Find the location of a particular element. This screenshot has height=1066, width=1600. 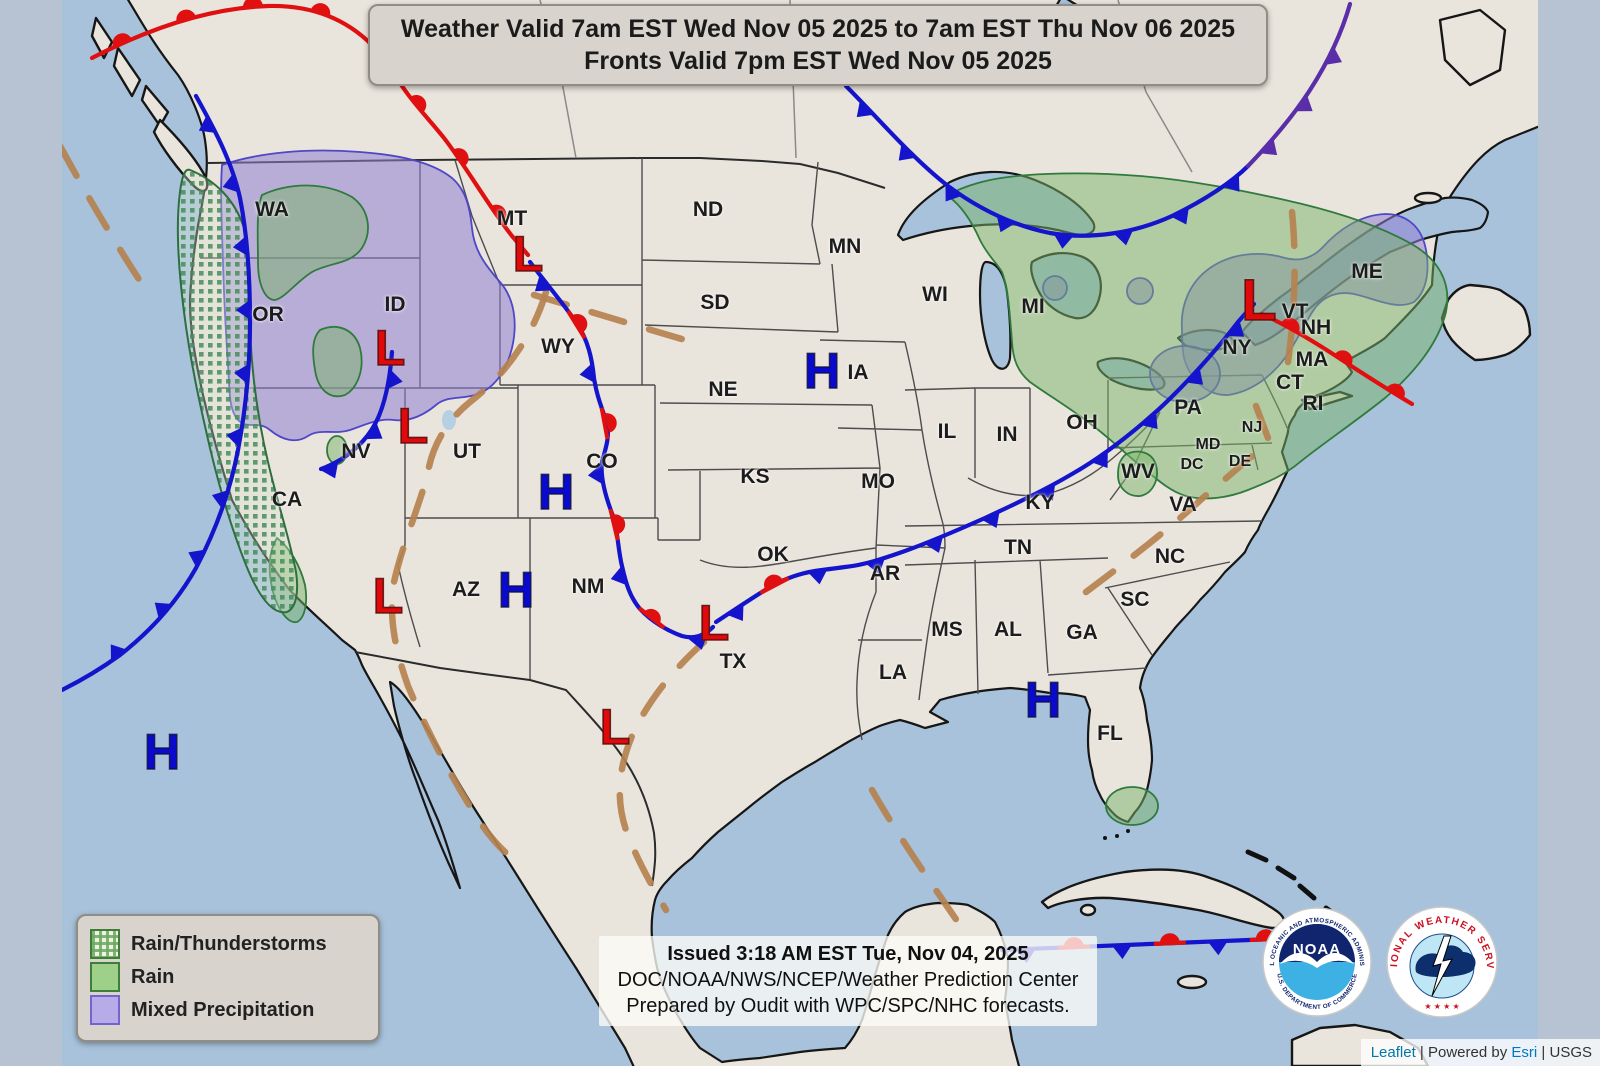

nws-logo: NATIONAL WEATHER SERVICE ★ ★ ★ ★ is located at coordinates (1440, 958).